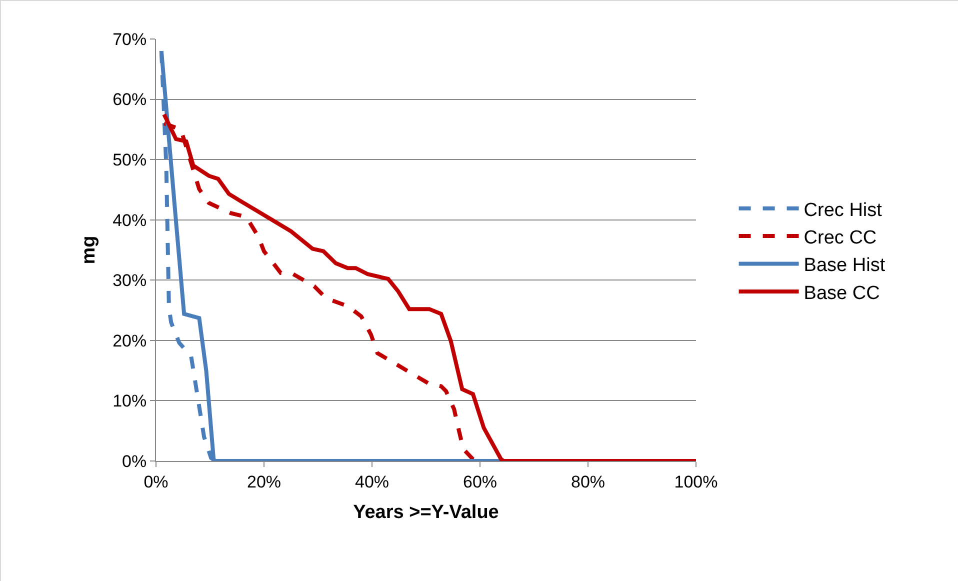 The width and height of the screenshot is (958, 581). I want to click on y-tick-label: 50%, so click(129, 160).